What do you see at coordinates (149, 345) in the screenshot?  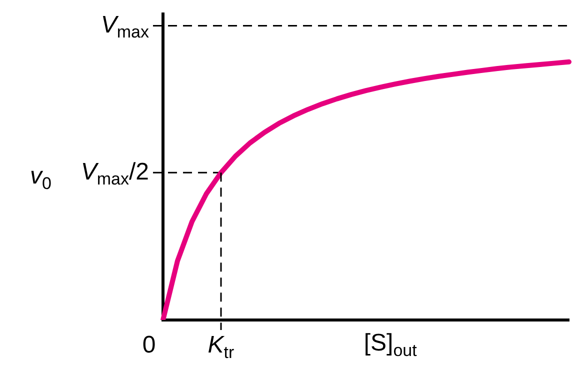 I see `text: 0` at bounding box center [149, 345].